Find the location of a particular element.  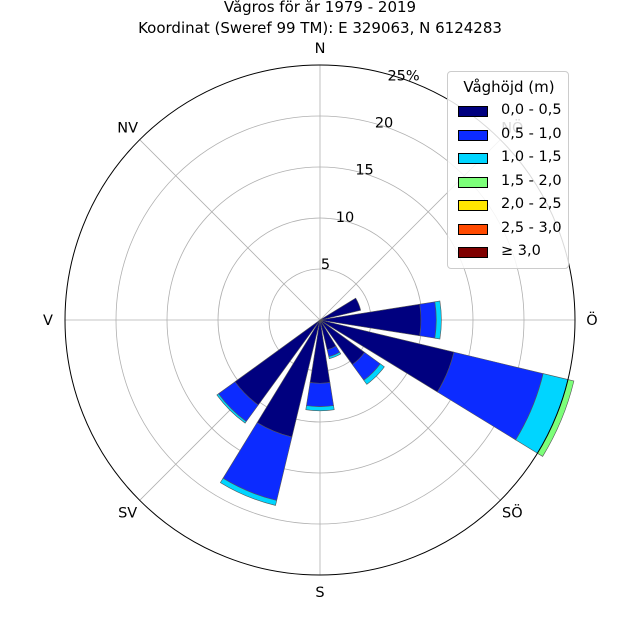

radial-tick-label: 5 is located at coordinates (325, 265).